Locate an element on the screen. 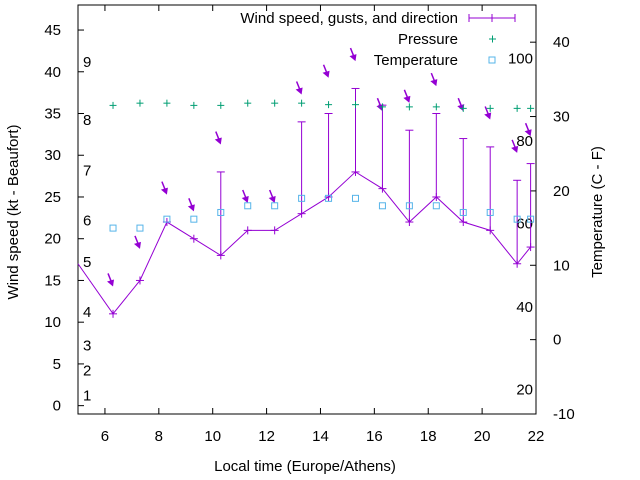 Image resolution: width=640 pixels, height=480 pixels. y-tick-label: 20 is located at coordinates (52, 239).